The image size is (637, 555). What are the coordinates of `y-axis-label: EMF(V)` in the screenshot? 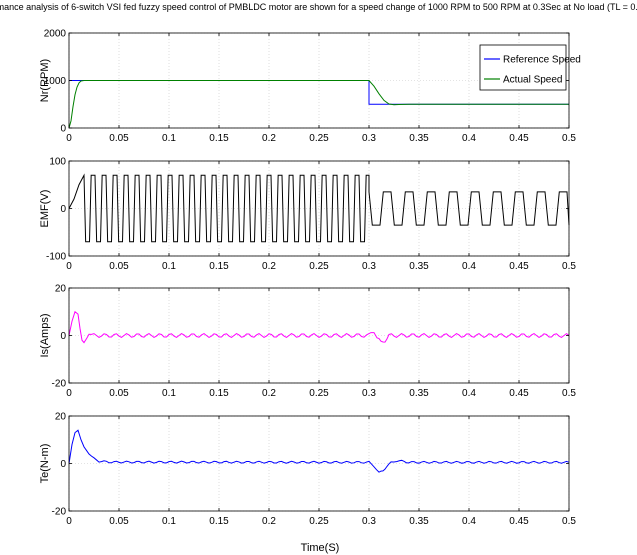 It's located at (45, 209).